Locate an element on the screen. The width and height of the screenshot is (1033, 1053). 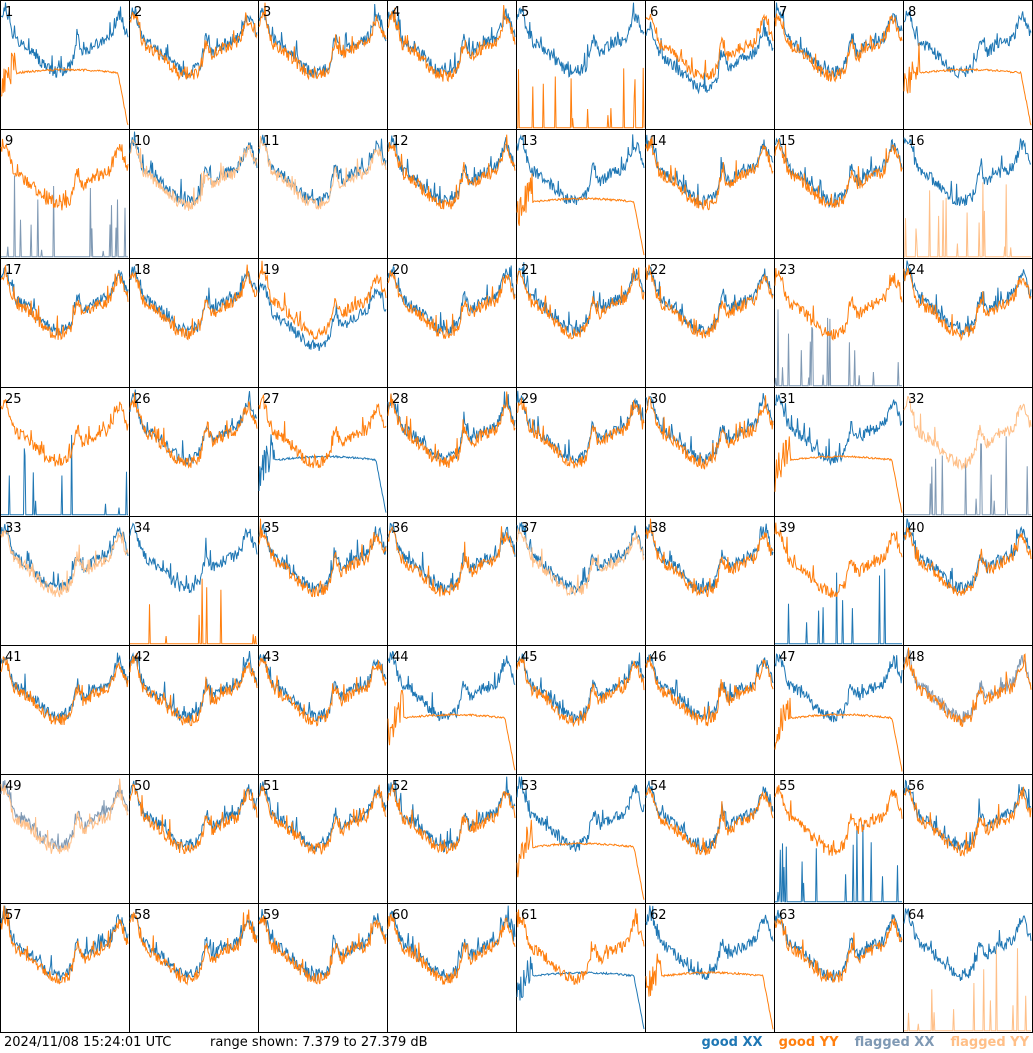
panel-26: 26 is located at coordinates (194, 452).